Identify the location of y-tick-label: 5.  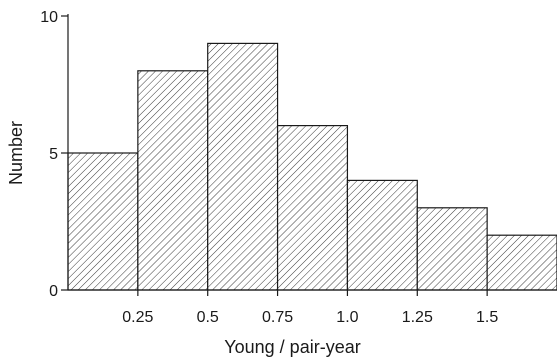
(53, 154).